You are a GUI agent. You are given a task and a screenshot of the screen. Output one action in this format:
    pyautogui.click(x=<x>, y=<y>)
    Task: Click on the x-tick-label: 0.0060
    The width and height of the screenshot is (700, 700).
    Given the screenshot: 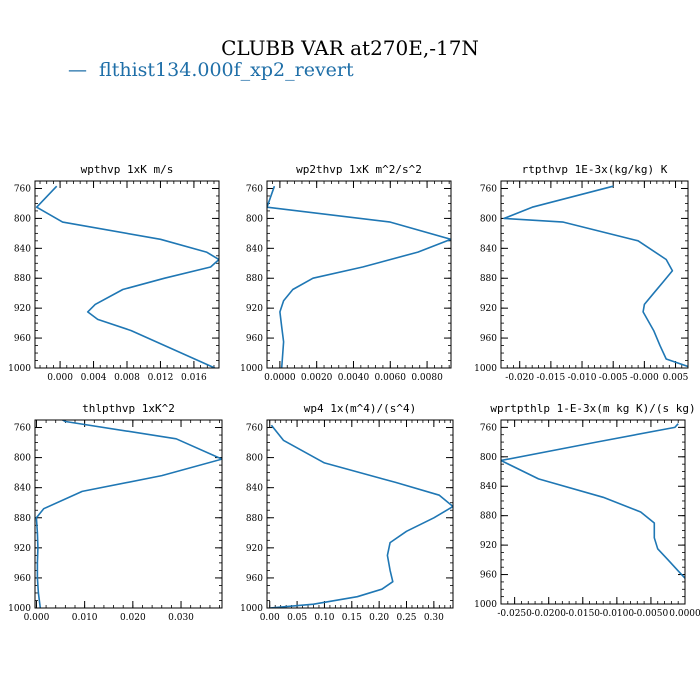 What is the action you would take?
    pyautogui.click(x=391, y=378)
    